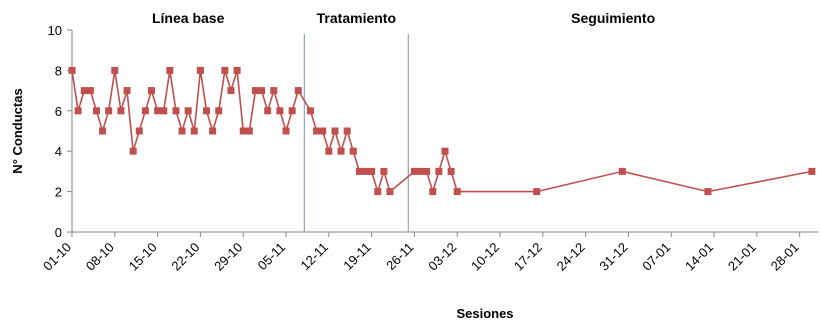  What do you see at coordinates (58, 232) in the screenshot?
I see `y-tick-label: 0` at bounding box center [58, 232].